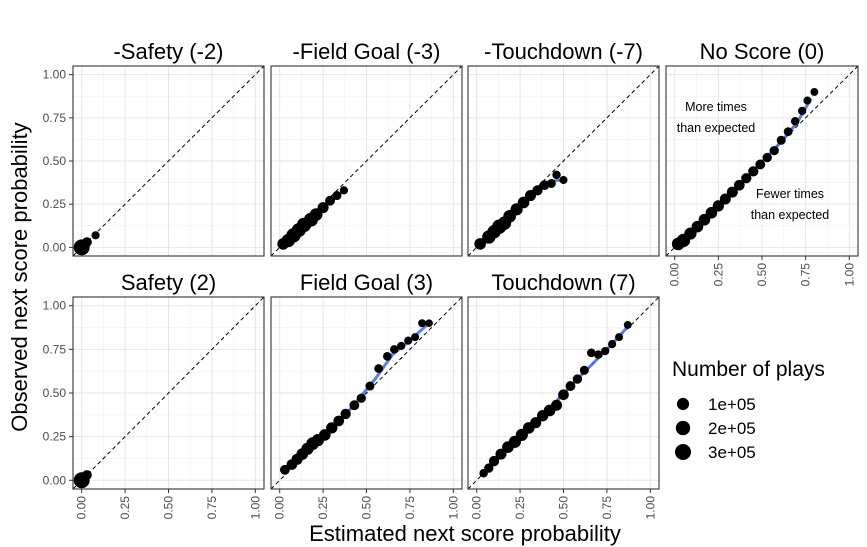  I want to click on legend-label: 1e+05, so click(732, 404).